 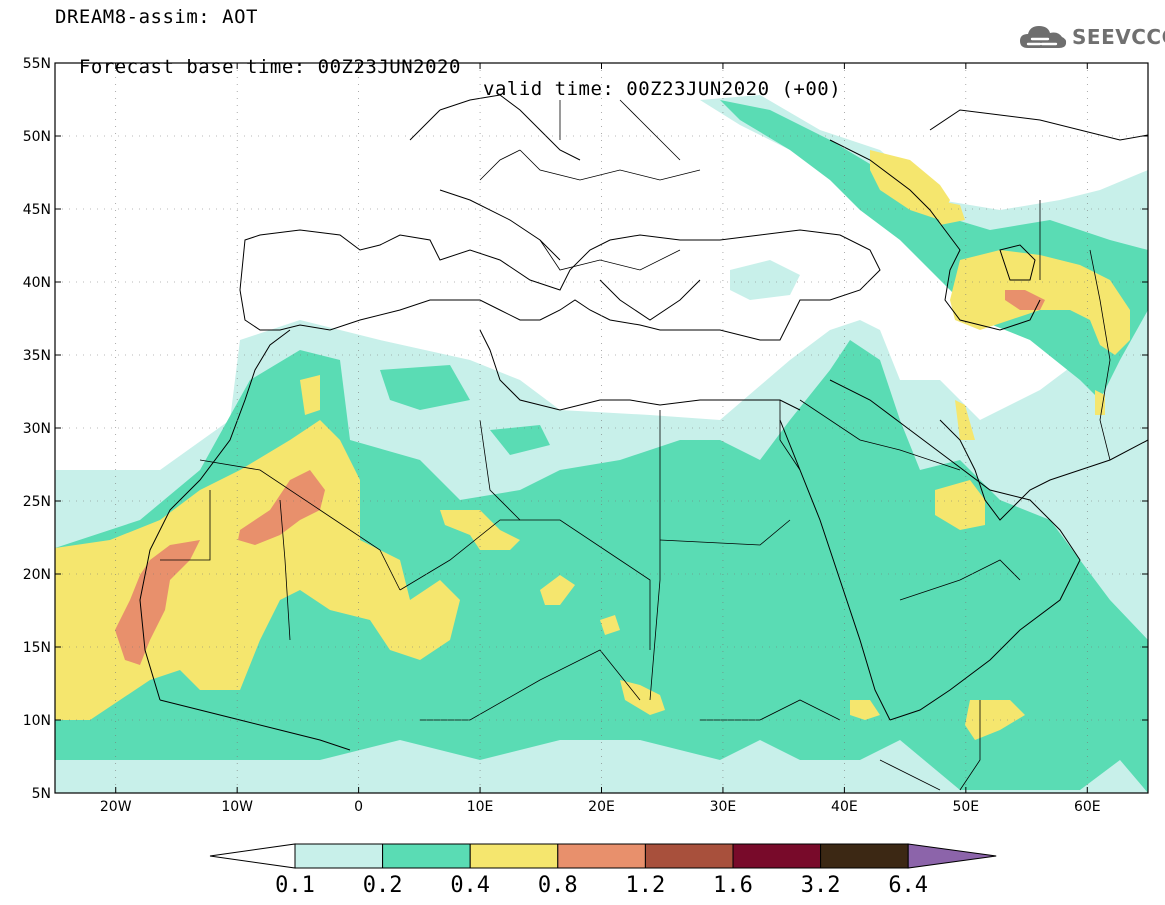 I want to click on lat-tick-label: 45N, so click(x=37, y=210).